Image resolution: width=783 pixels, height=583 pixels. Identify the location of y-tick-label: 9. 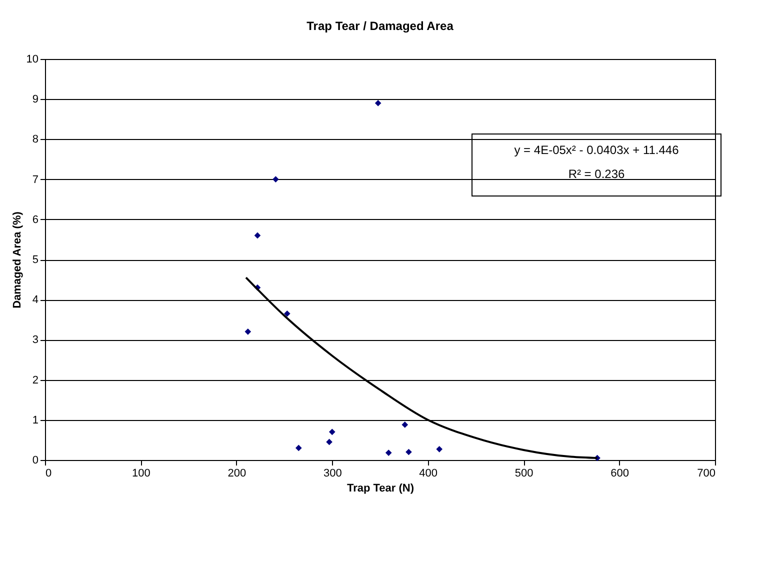
(35, 100).